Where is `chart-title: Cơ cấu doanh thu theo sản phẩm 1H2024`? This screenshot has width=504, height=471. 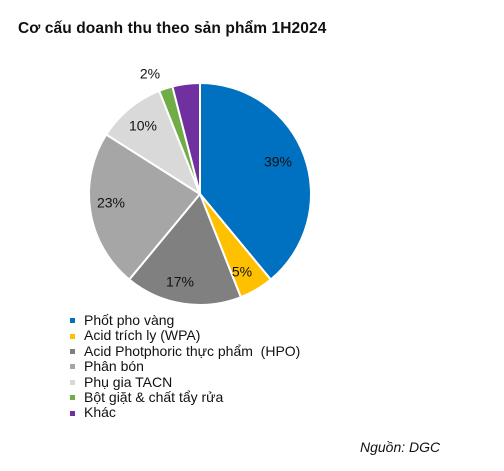 chart-title: Cơ cấu doanh thu theo sản phẩm 1H2024 is located at coordinates (172, 28).